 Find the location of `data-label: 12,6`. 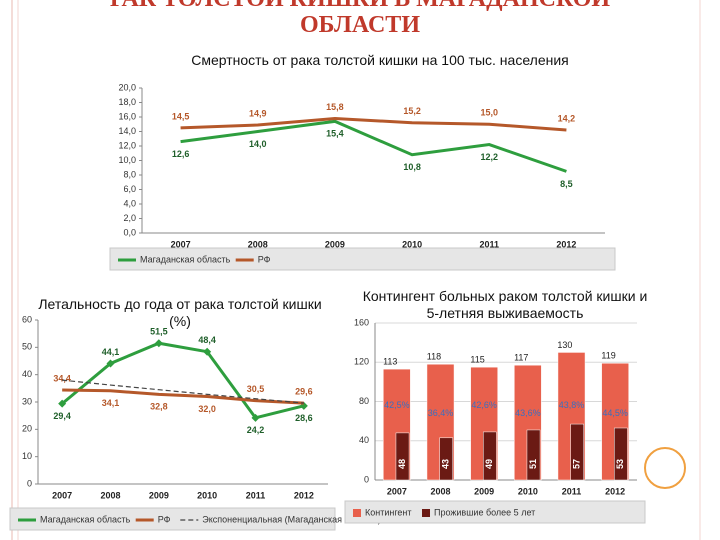

data-label: 12,6 is located at coordinates (181, 154).